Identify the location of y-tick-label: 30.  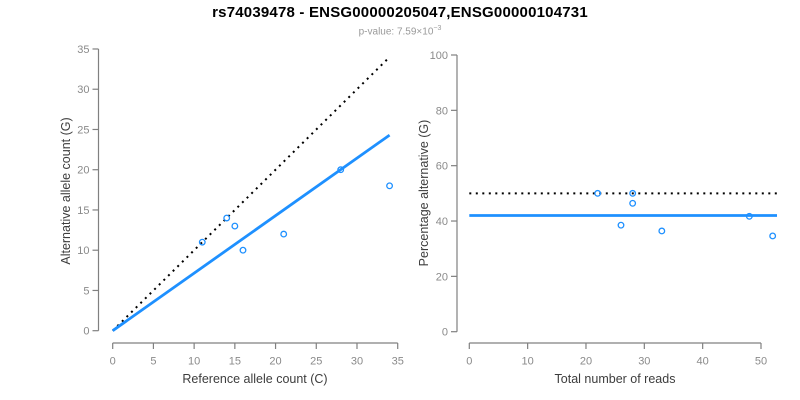
(83, 90).